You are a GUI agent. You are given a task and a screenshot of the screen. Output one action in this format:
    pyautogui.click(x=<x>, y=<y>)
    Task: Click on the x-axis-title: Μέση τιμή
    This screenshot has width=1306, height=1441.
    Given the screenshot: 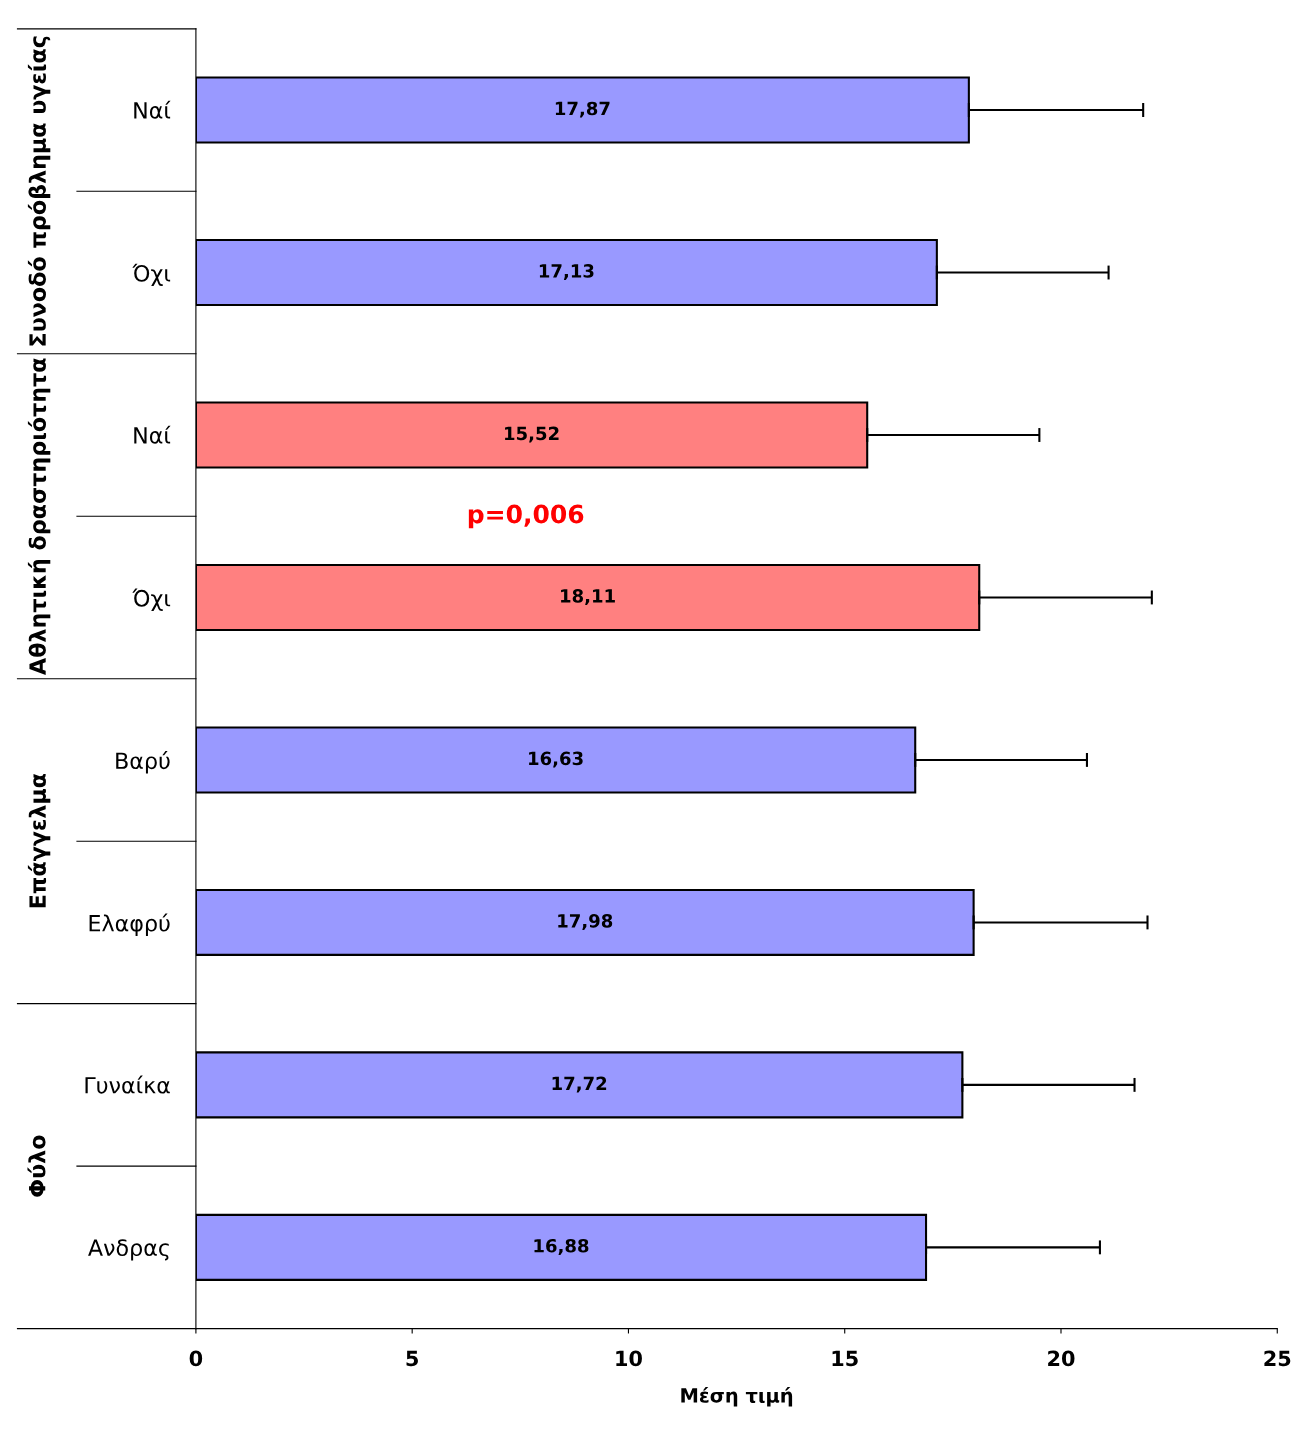 What is the action you would take?
    pyautogui.click(x=737, y=1396)
    